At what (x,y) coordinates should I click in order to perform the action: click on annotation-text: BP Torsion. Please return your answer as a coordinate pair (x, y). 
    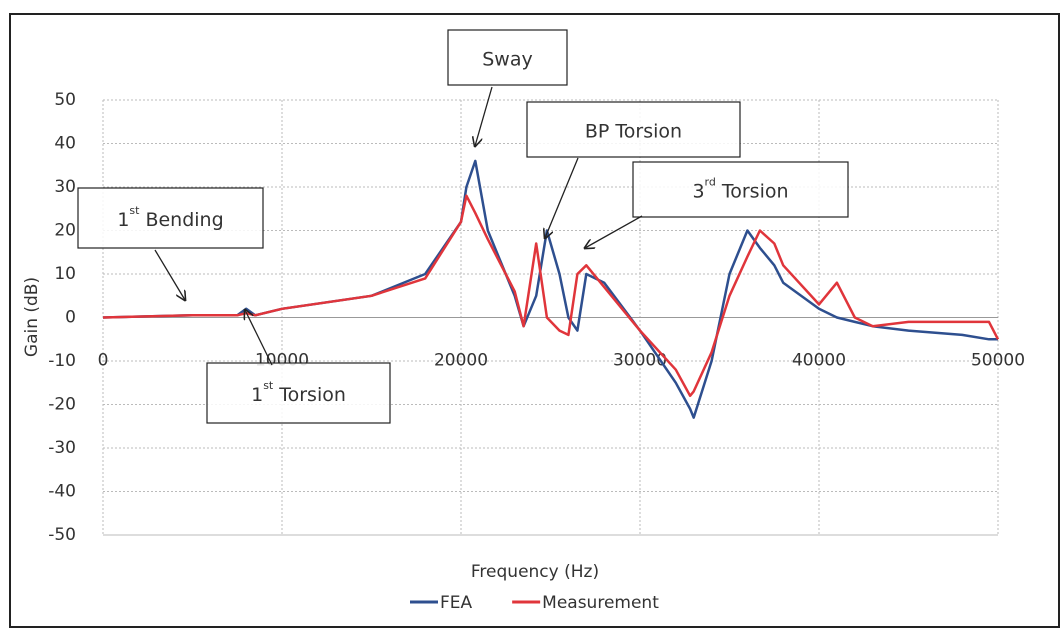
    Looking at the image, I should click on (633, 131).